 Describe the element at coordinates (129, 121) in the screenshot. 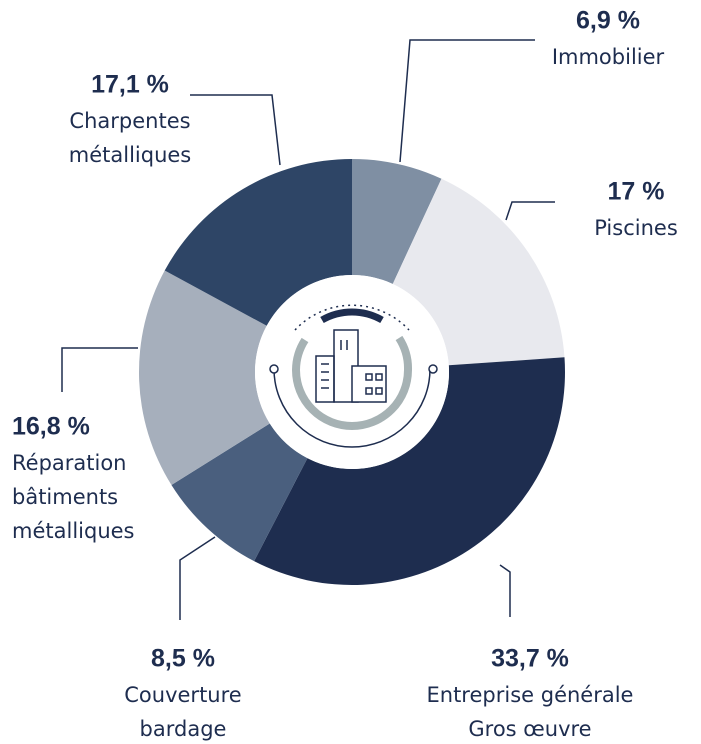

I see `category-label: Charpentes` at that location.